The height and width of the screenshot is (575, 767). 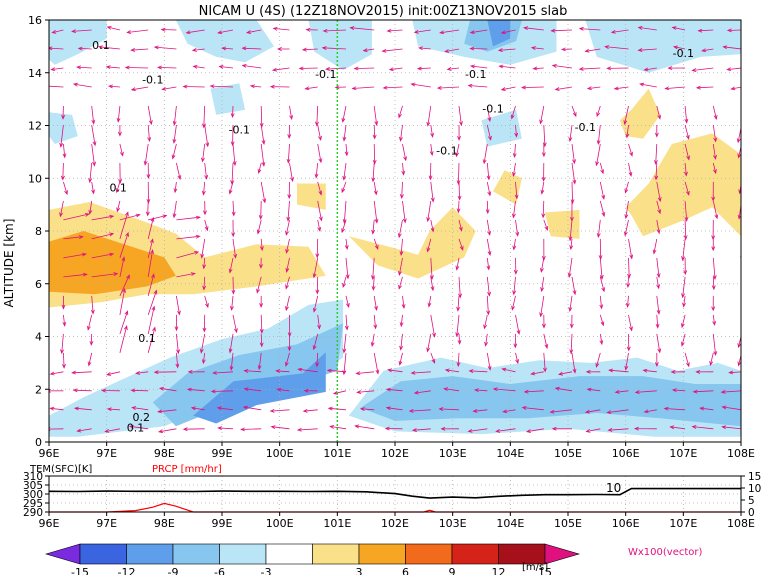 I want to click on contour-label: 0.1, so click(x=147, y=338).